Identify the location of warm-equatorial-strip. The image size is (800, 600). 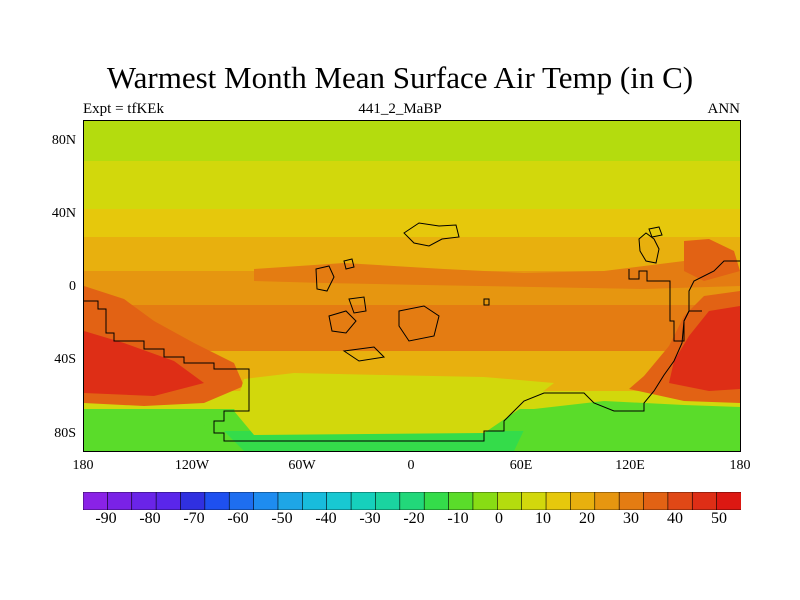
(497, 275).